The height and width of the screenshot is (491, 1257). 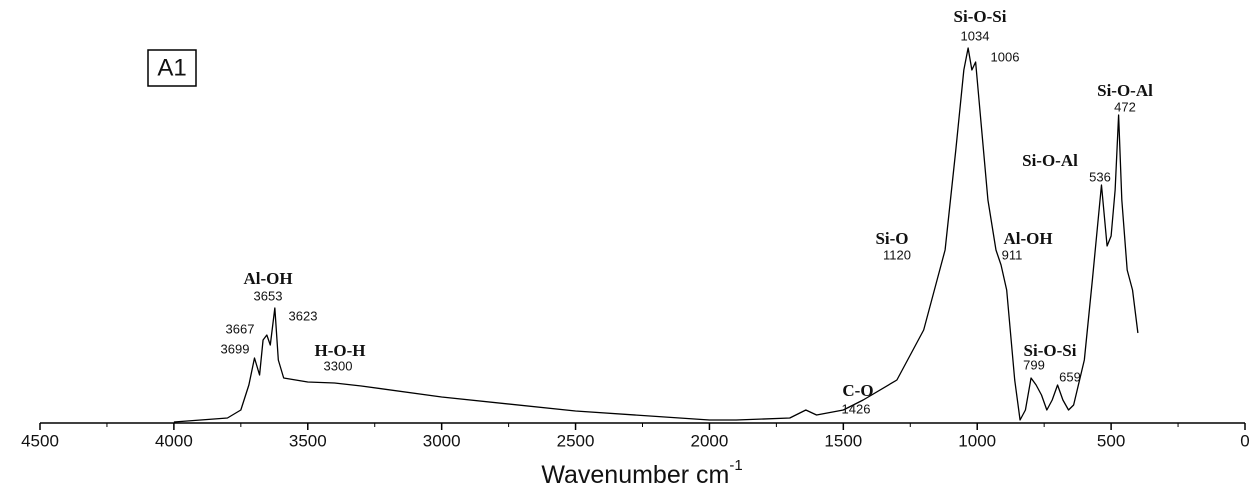 What do you see at coordinates (1012, 254) in the screenshot?
I see `annotation-wavenumber: 911` at bounding box center [1012, 254].